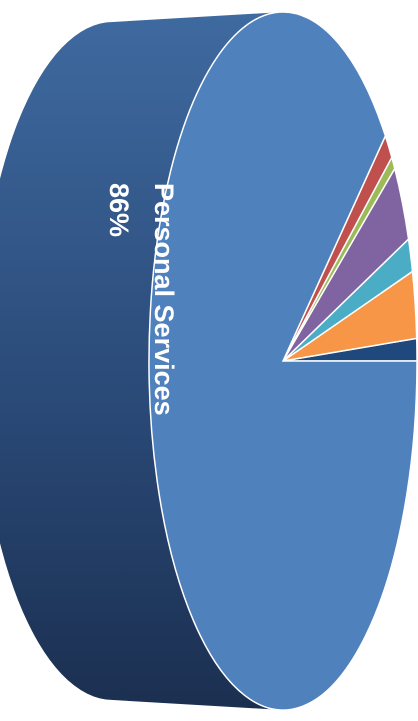 The height and width of the screenshot is (721, 418). Describe the element at coordinates (141, 299) in the screenshot. I see `pie-labels: Personal Services 86%` at that location.